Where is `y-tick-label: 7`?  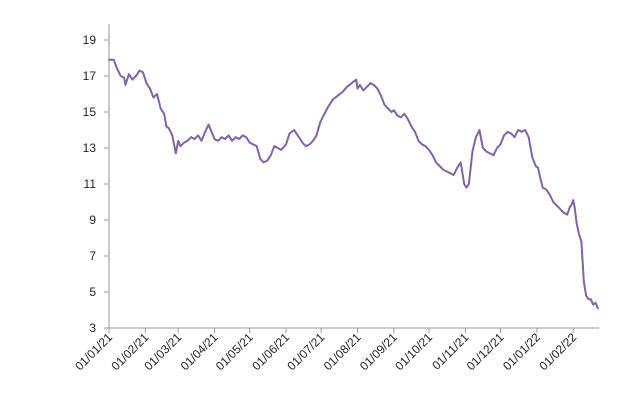 y-tick-label: 7 is located at coordinates (92, 256).